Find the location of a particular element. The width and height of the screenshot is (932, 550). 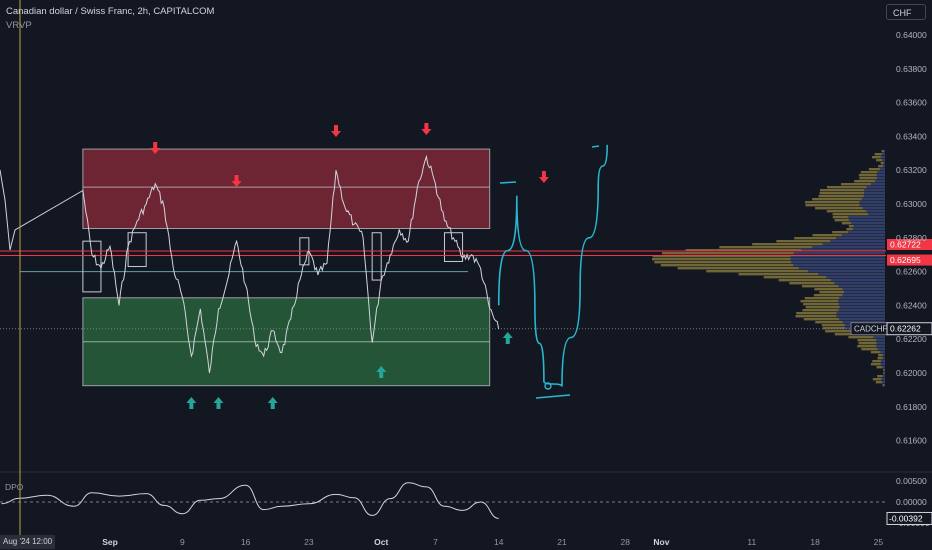

dpo-label: DPO is located at coordinates (14, 487).